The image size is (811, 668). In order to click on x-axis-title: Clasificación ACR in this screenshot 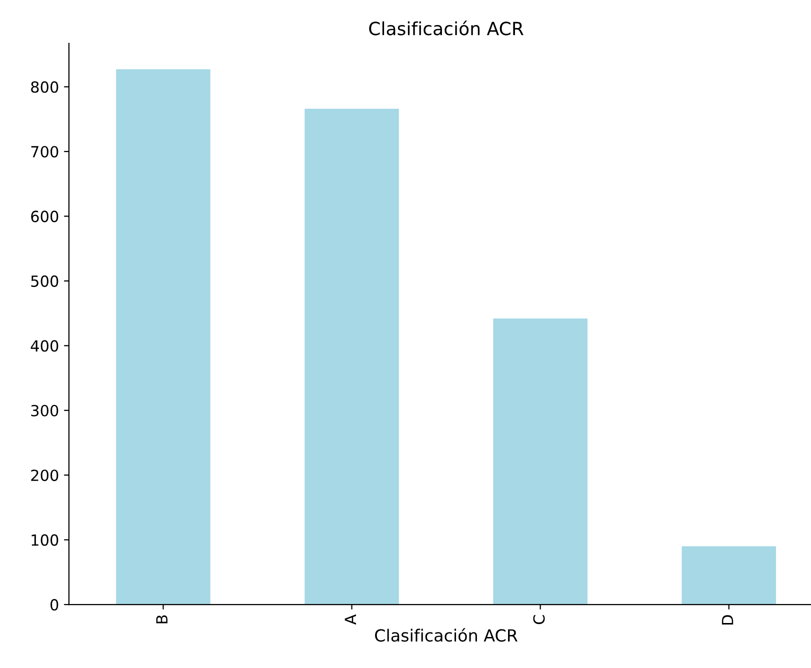, I will do `click(446, 635)`.